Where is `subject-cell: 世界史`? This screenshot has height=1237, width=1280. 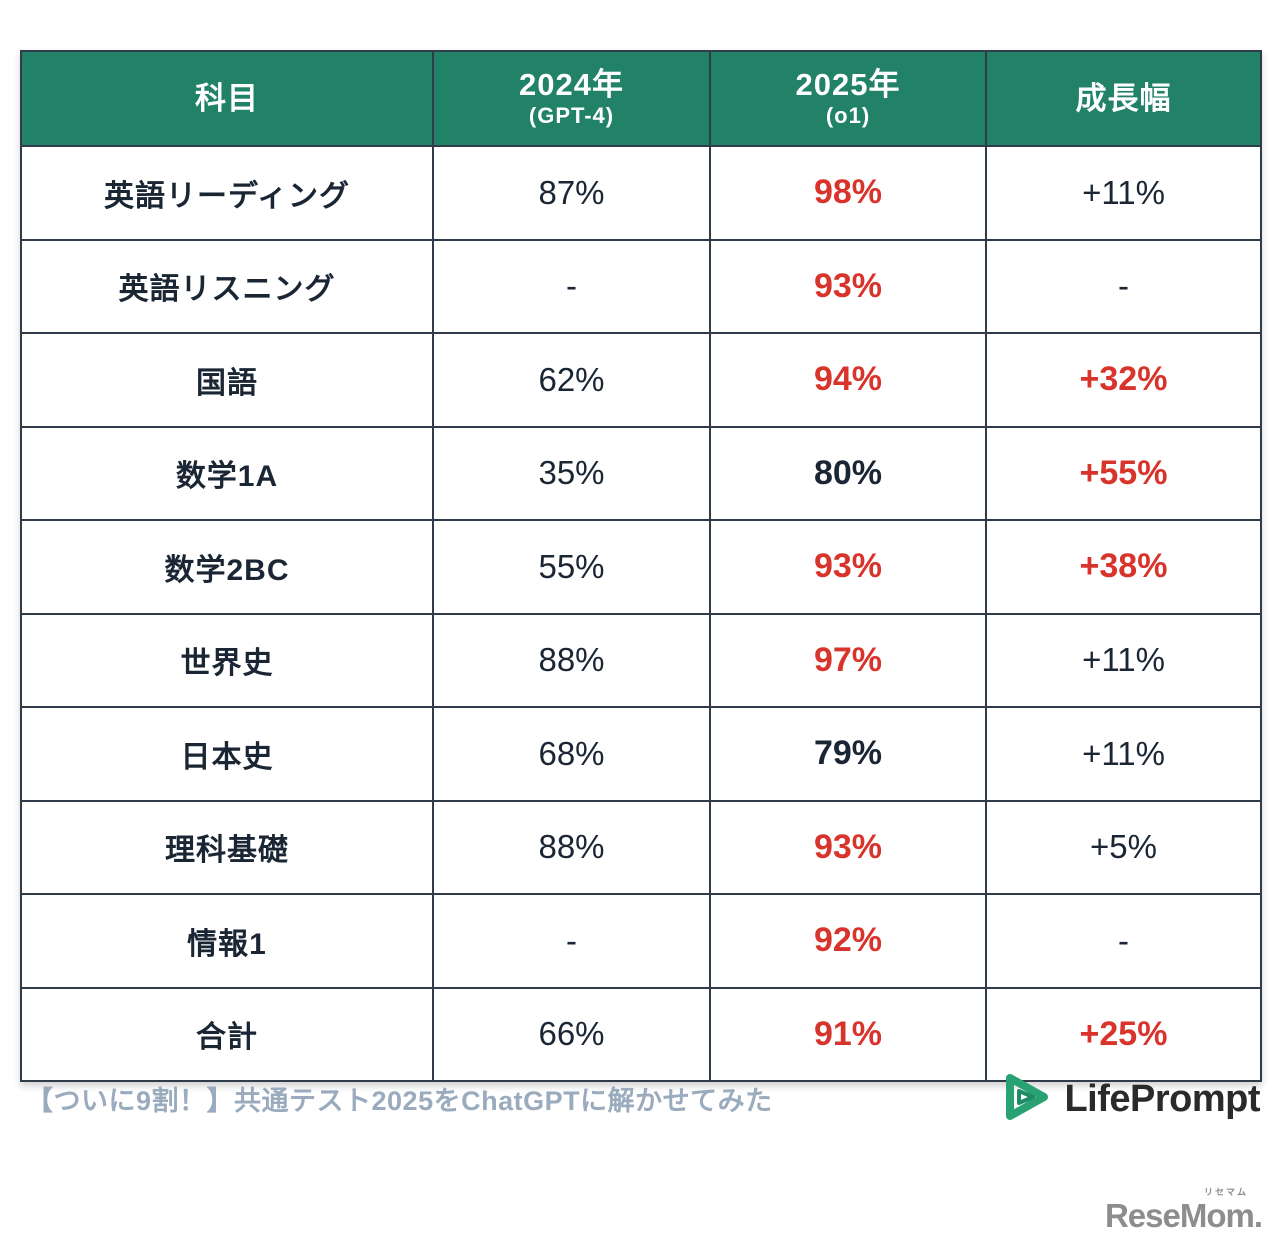 subject-cell: 世界史 is located at coordinates (227, 660).